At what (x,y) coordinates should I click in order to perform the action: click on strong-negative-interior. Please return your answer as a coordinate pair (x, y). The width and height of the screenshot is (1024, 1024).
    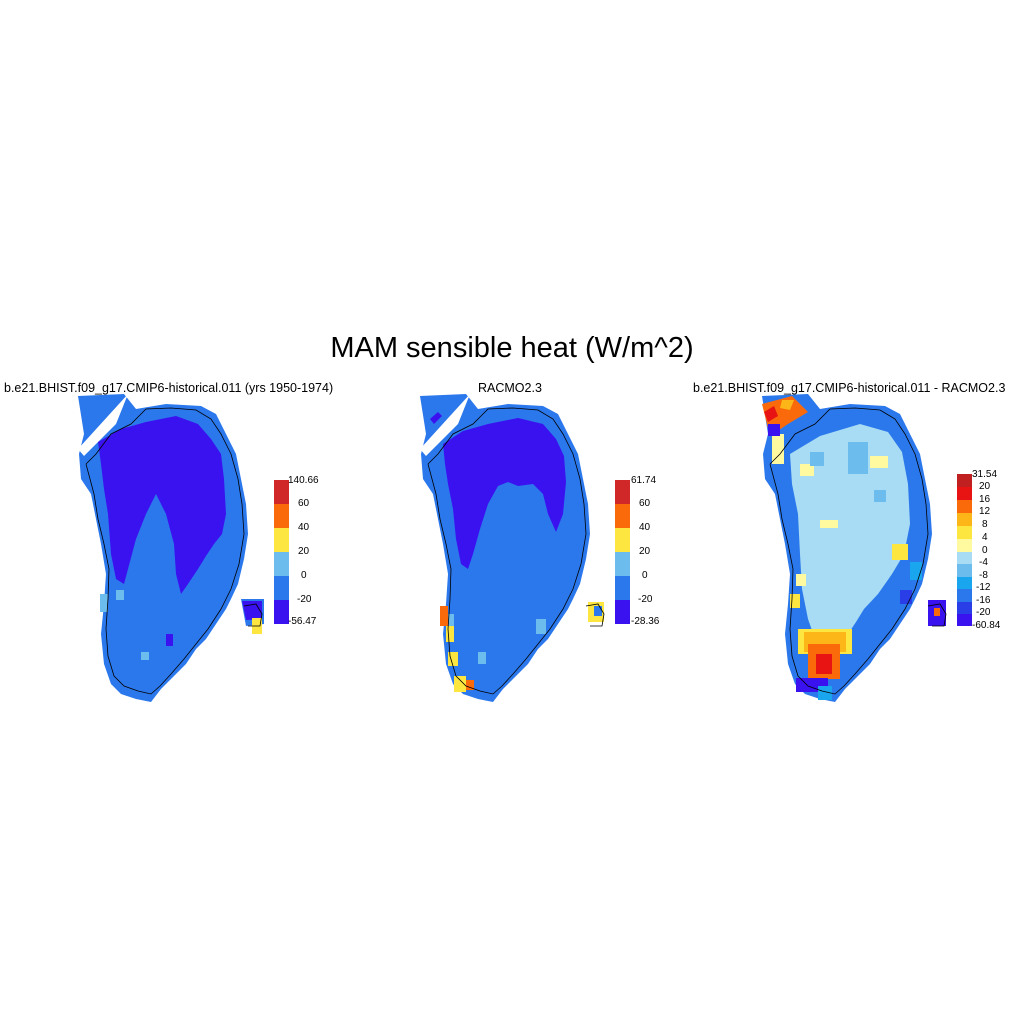
    Looking at the image, I should click on (498, 490).